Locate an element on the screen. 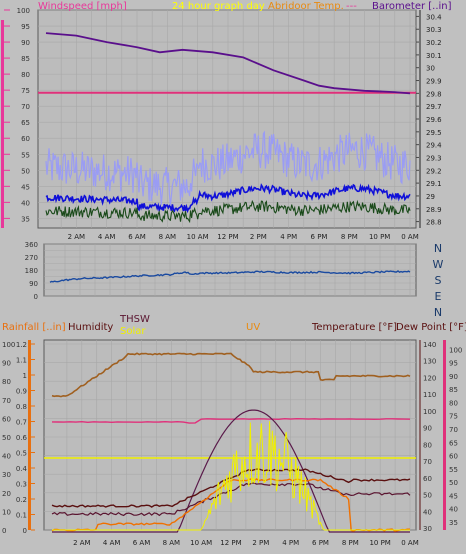 The height and width of the screenshot is (554, 466). dew-point-tick-label: 95 is located at coordinates (453, 364).